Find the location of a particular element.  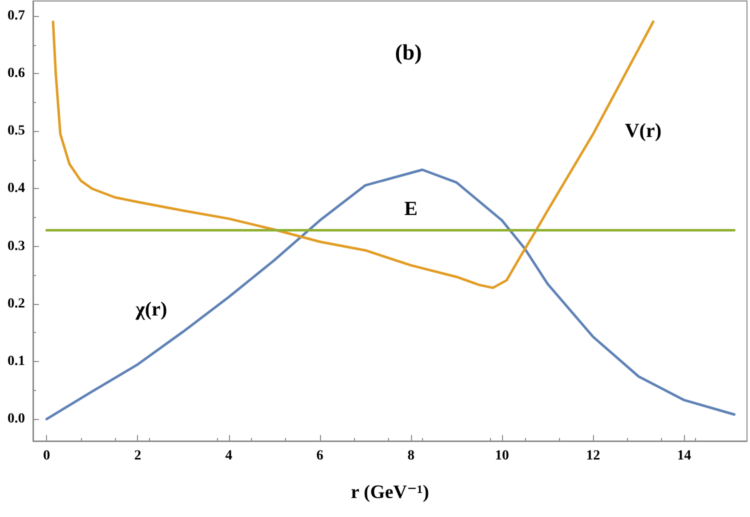

y-tick-label: 0.4 is located at coordinates (16, 188).